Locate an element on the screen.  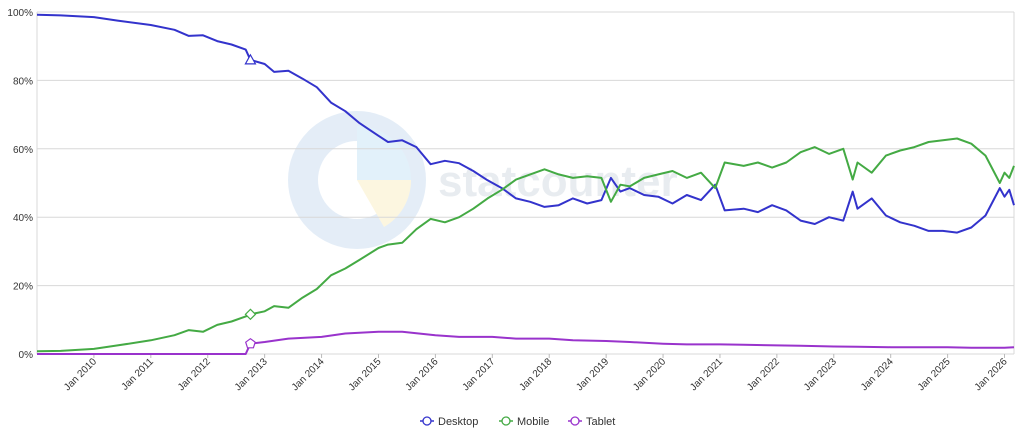
x-tick-label: Jan 2015 is located at coordinates (365, 374).